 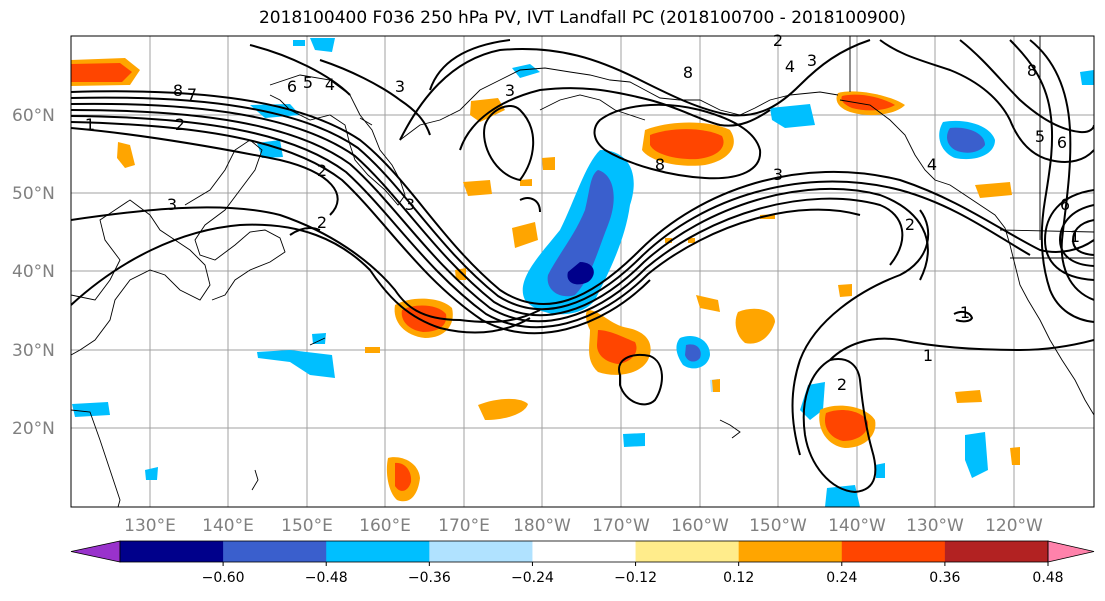 What do you see at coordinates (33, 116) in the screenshot?
I see `lat-label: 60°N` at bounding box center [33, 116].